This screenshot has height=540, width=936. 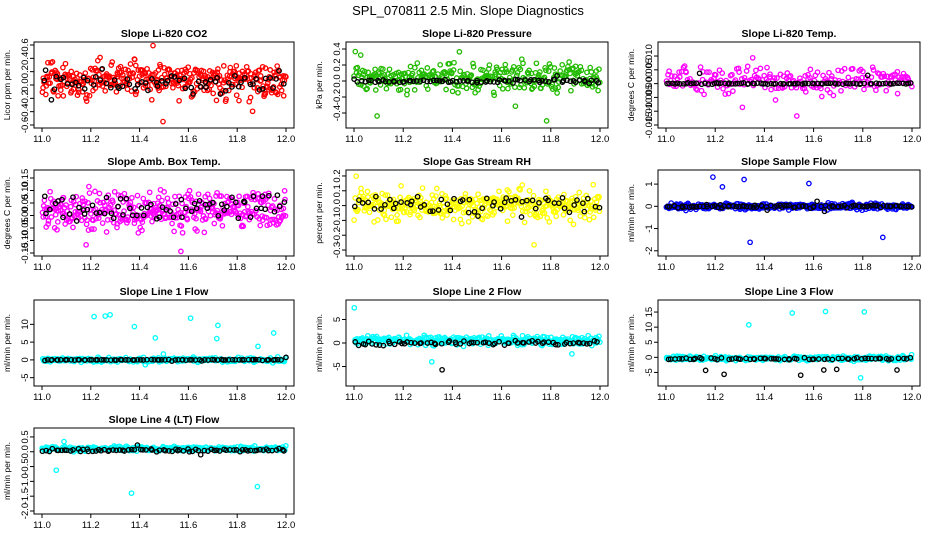 I want to click on x-tick-label: 11.8, so click(x=237, y=267).